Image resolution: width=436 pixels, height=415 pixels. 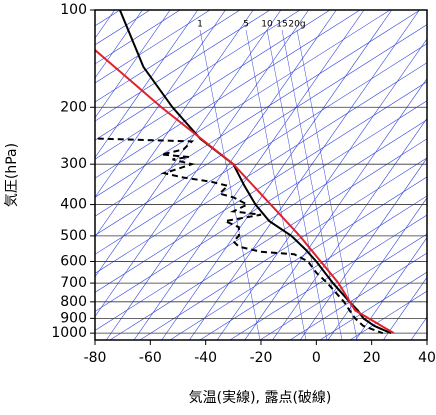 I want to click on y-axis-label: 気圧(hPa), so click(x=12, y=175).